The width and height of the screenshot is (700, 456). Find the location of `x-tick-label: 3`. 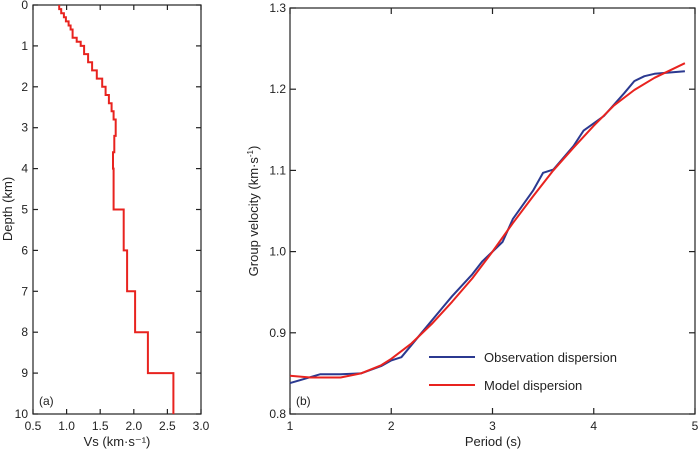

x-tick-label: 3 is located at coordinates (492, 426).